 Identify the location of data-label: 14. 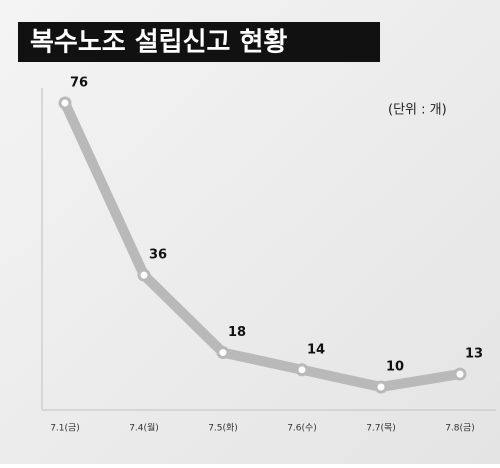
(316, 349).